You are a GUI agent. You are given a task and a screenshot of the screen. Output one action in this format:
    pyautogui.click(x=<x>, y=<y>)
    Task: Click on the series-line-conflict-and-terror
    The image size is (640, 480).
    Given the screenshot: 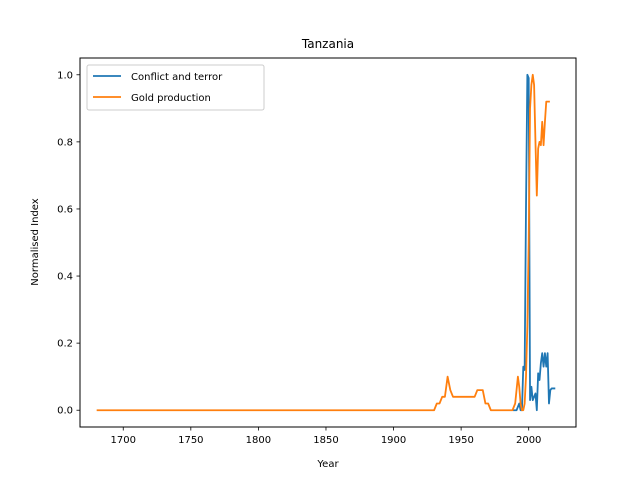 What is the action you would take?
    pyautogui.click(x=534, y=242)
    